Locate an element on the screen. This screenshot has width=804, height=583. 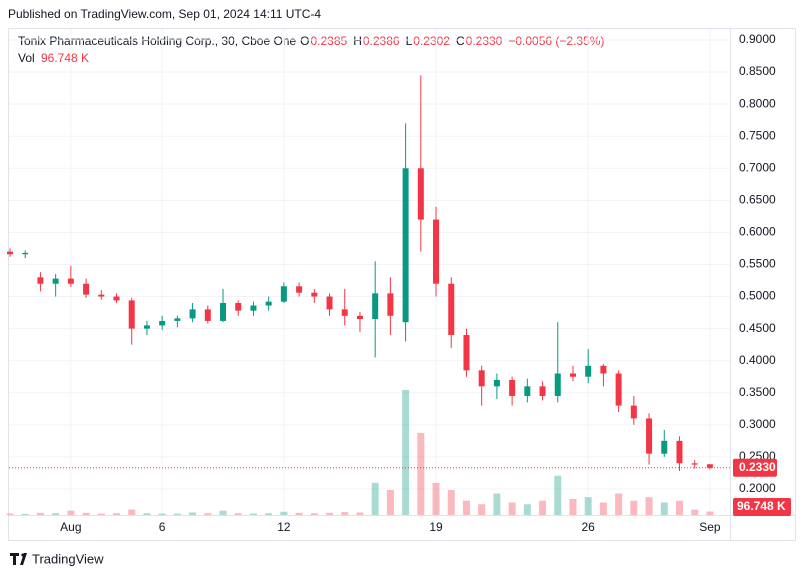
y-tick-label: 0.9000 is located at coordinates (757, 39).